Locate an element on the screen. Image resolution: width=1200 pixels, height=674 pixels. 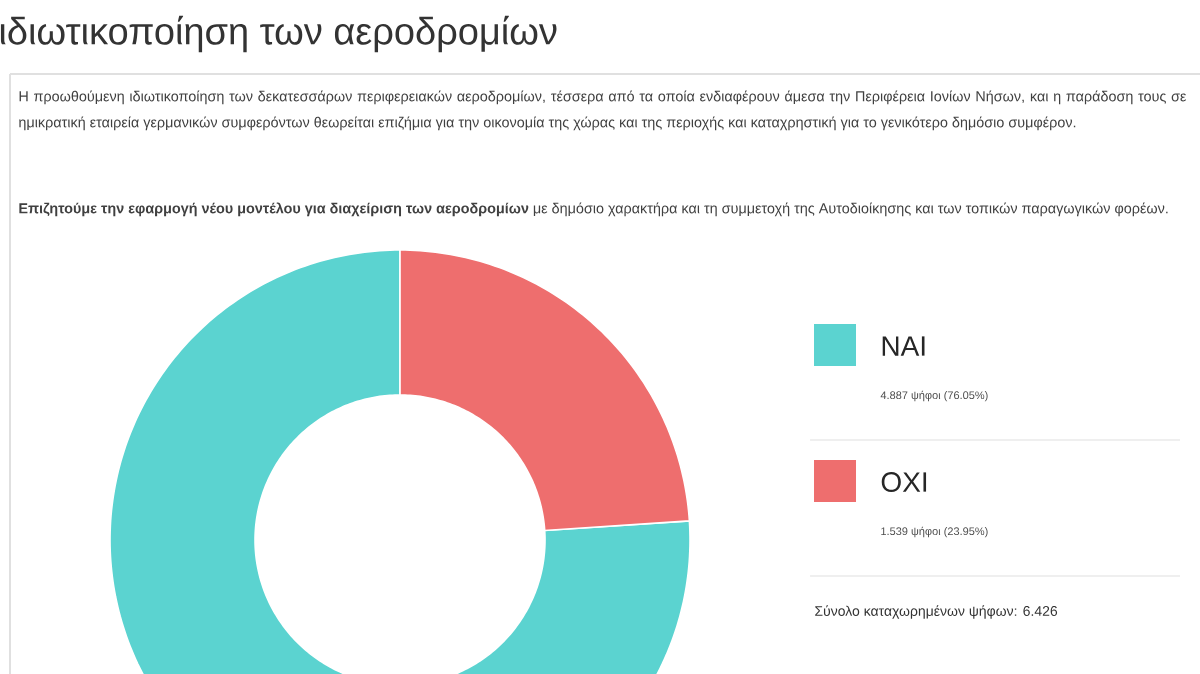
legend-label: OXI is located at coordinates (904, 482).